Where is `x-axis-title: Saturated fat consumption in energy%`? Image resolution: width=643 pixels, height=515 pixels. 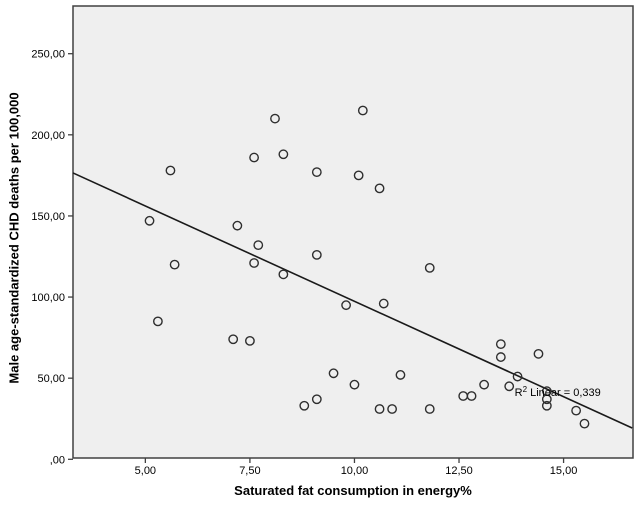
x-axis-title: Saturated fat consumption in energy% is located at coordinates (353, 490).